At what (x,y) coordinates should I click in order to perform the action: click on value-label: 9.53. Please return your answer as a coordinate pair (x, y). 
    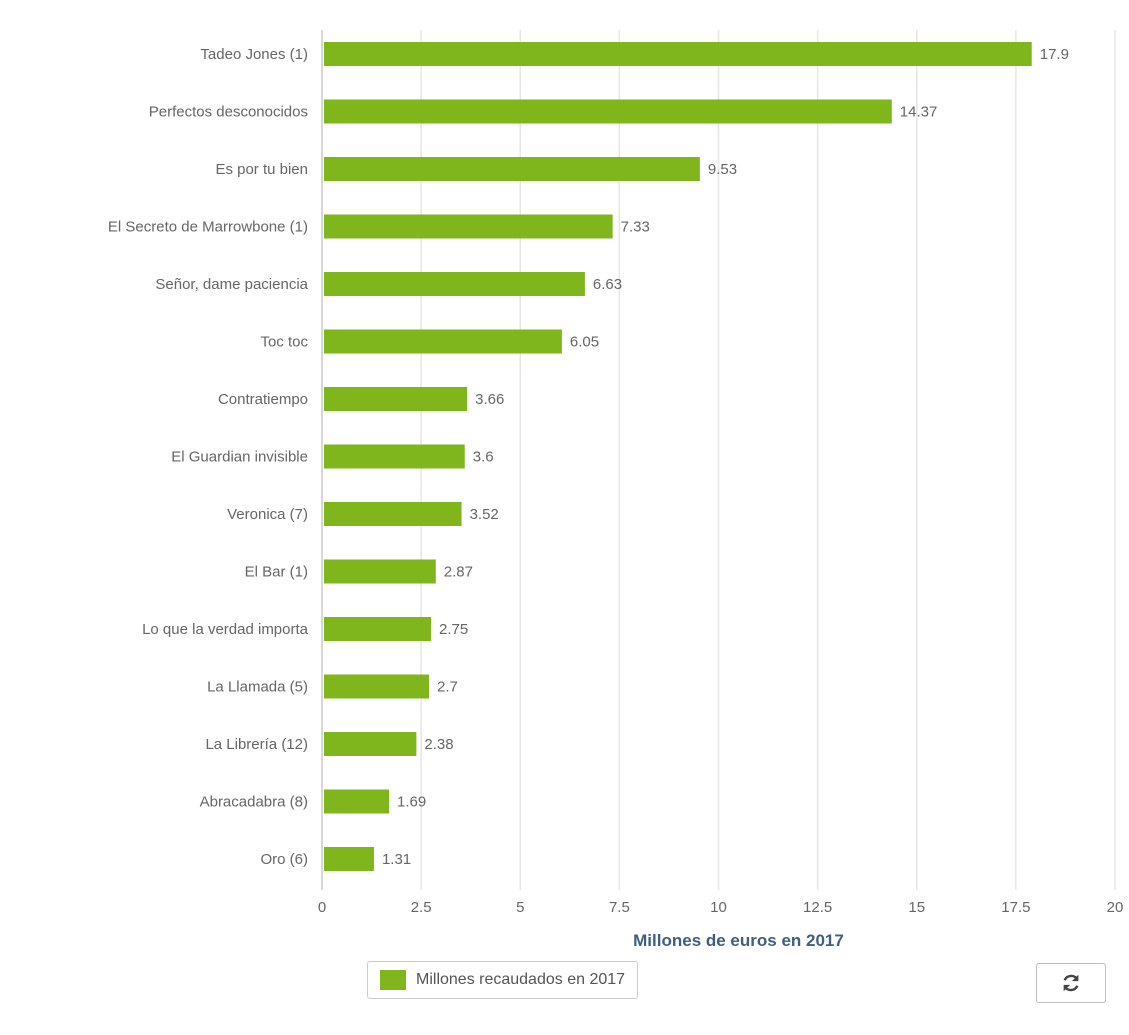
    Looking at the image, I should click on (722, 169).